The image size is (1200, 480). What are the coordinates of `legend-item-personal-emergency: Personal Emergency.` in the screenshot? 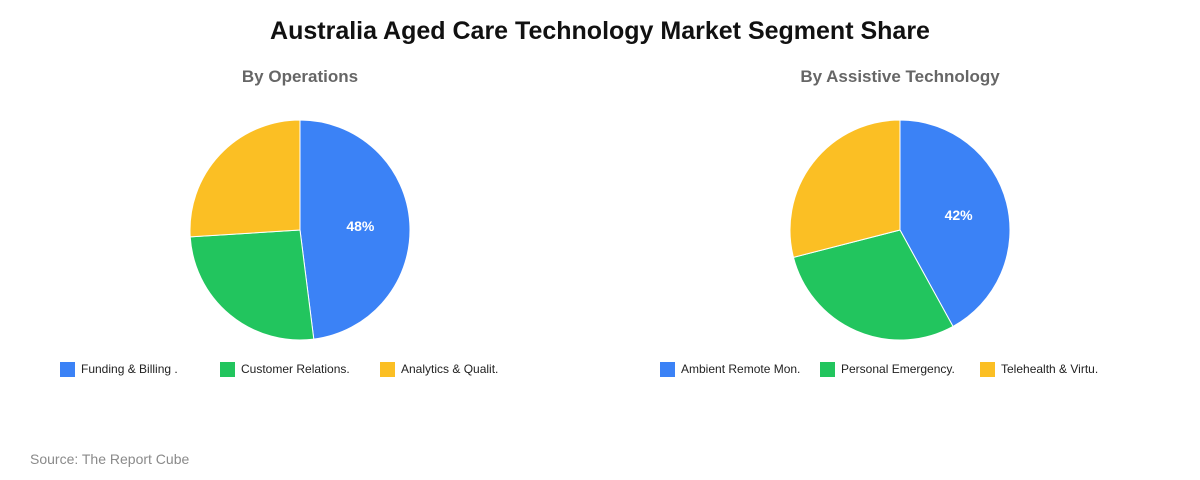 It's located at (887, 369).